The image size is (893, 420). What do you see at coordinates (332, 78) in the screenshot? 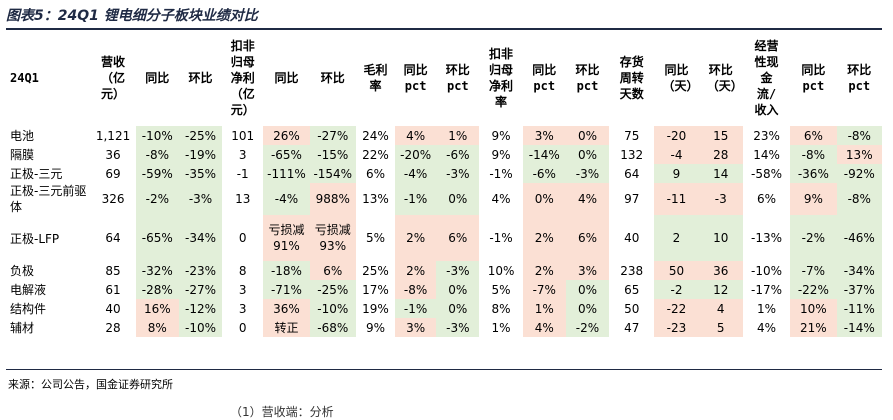
I see `header-profit-qoq: 环比` at bounding box center [332, 78].